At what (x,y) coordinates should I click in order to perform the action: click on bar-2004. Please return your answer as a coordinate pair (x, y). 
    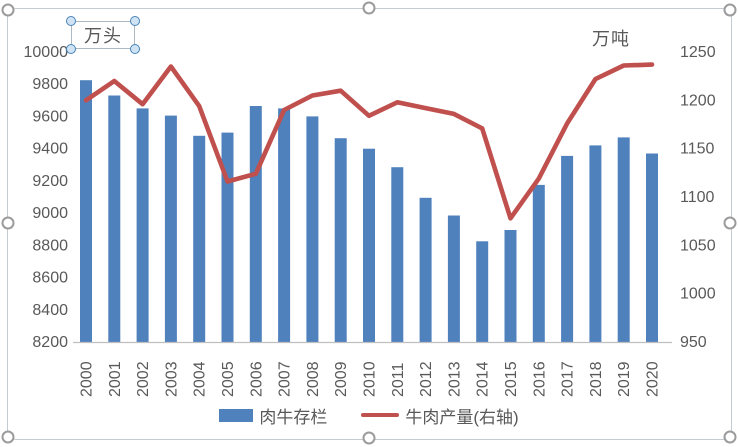
    Looking at the image, I should click on (199, 238).